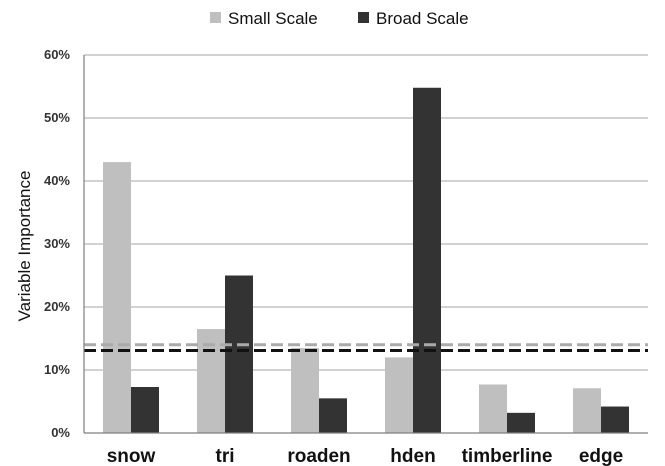 The image size is (665, 466). I want to click on y-tick-label: 20%, so click(57, 306).